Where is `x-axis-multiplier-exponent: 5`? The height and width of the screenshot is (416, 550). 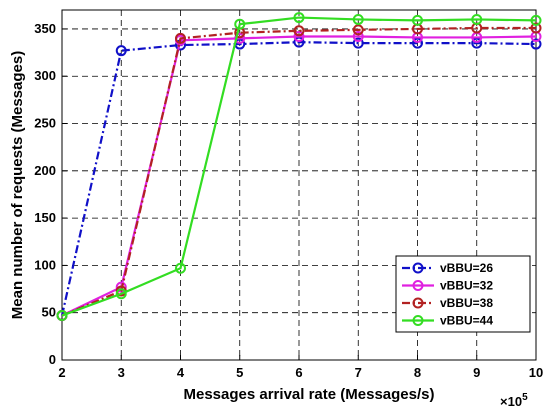
x-axis-multiplier-exponent: 5 is located at coordinates (525, 397).